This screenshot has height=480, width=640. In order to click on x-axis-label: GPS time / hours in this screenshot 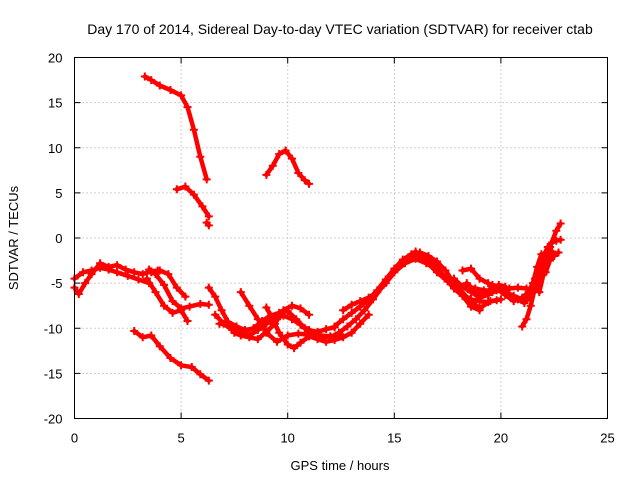, I will do `click(340, 465)`.